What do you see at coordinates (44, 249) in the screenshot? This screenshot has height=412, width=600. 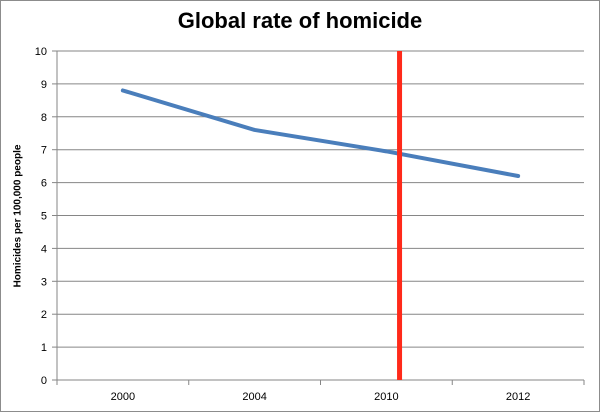 I see `y-tick-label-4: 4` at bounding box center [44, 249].